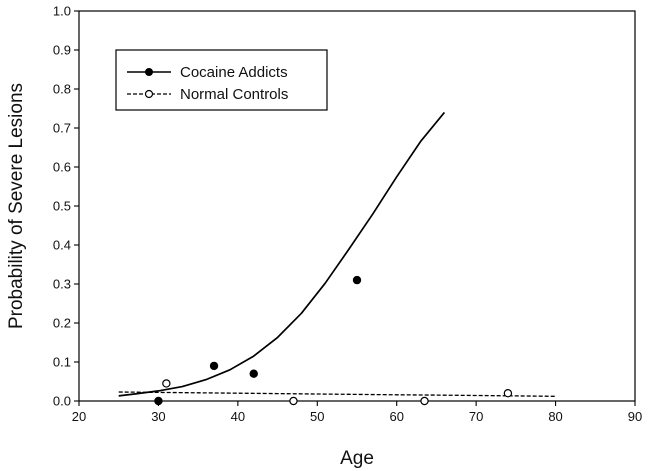  What do you see at coordinates (79, 416) in the screenshot?
I see `x-tick-label: 20` at bounding box center [79, 416].